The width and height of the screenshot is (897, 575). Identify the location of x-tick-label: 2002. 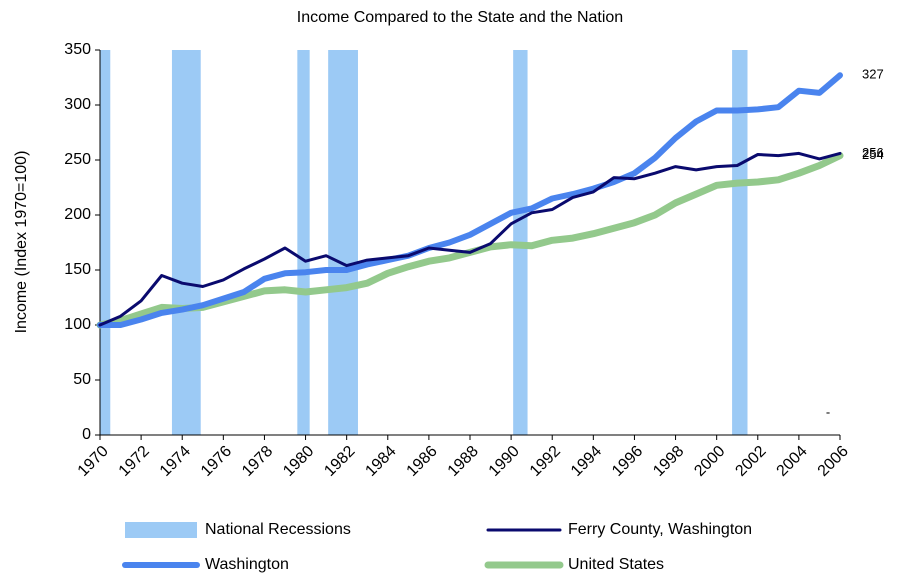
(750, 461).